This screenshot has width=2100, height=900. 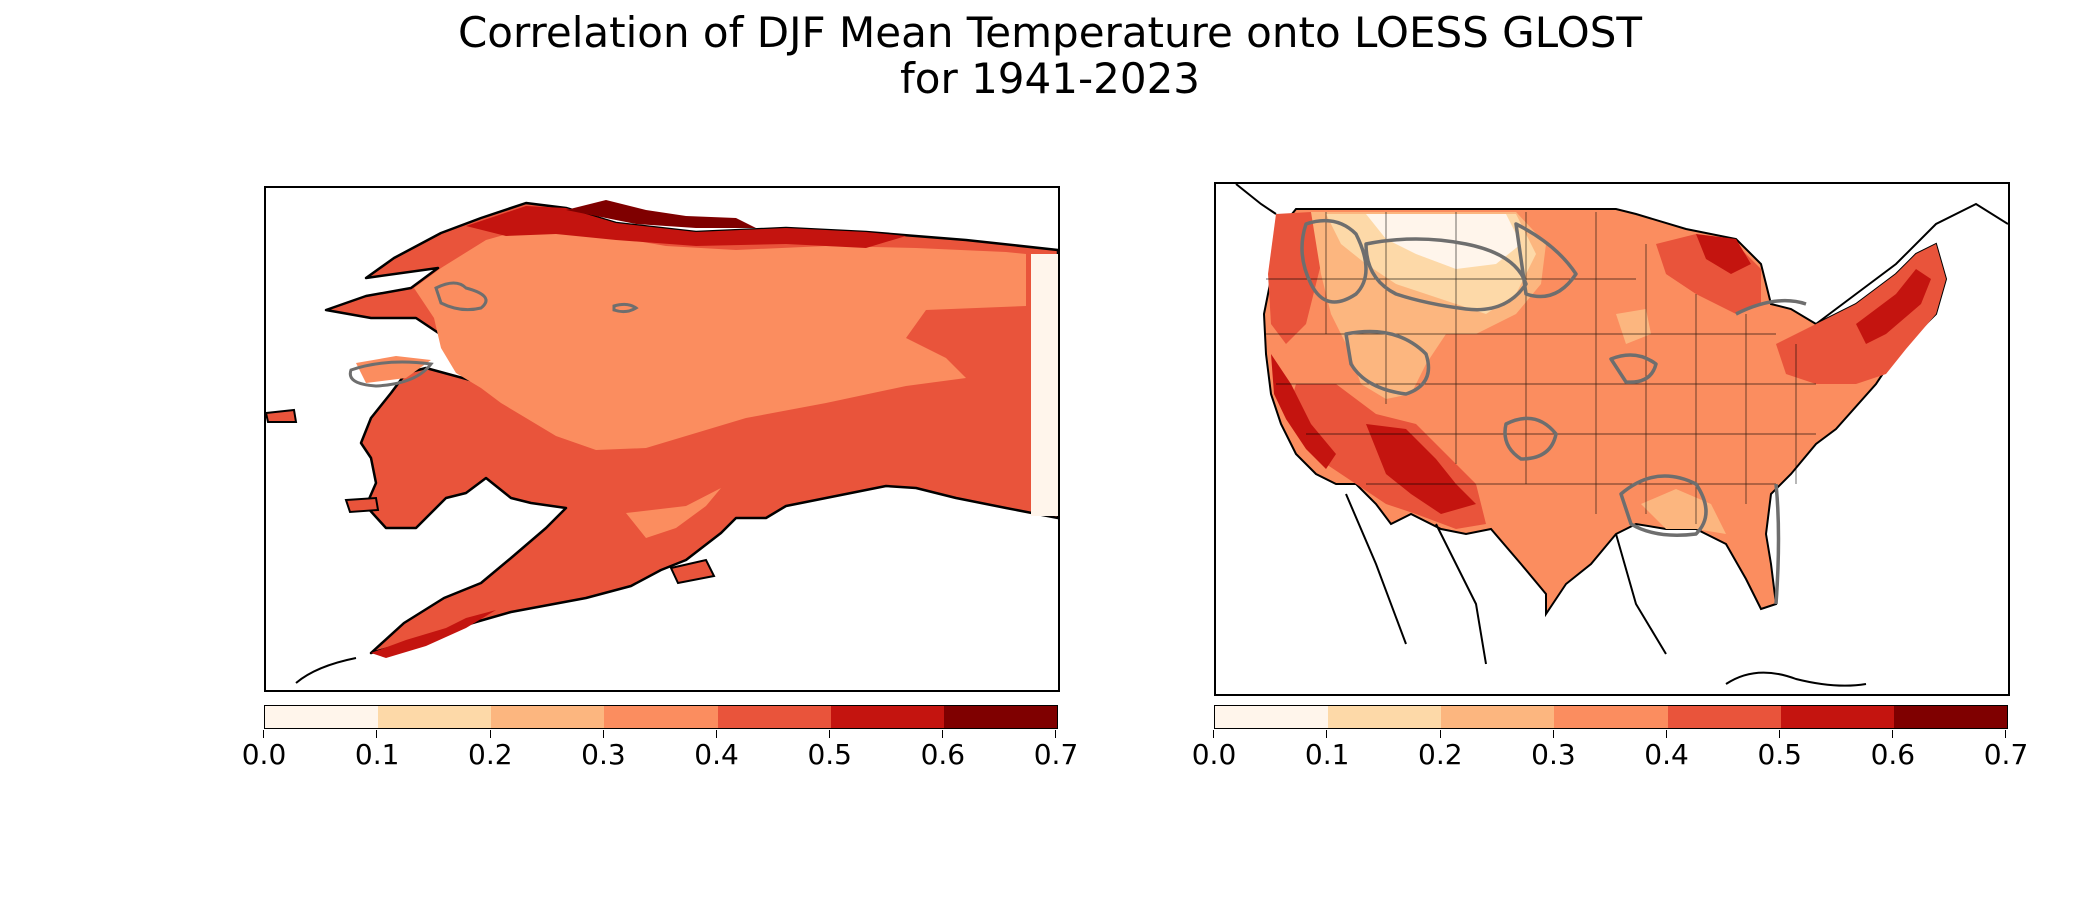 I want to click on left-colorbar-tick-label: 0.2, so click(x=490, y=754).